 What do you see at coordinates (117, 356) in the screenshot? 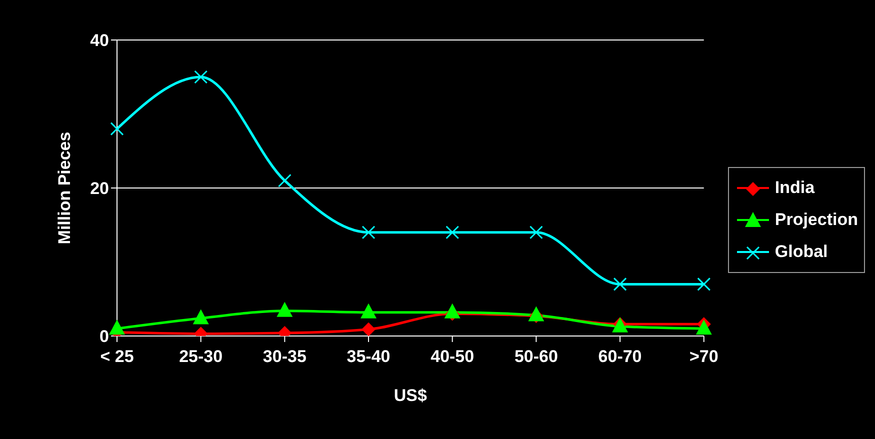
I see `x-tick-label: < 25` at bounding box center [117, 356].